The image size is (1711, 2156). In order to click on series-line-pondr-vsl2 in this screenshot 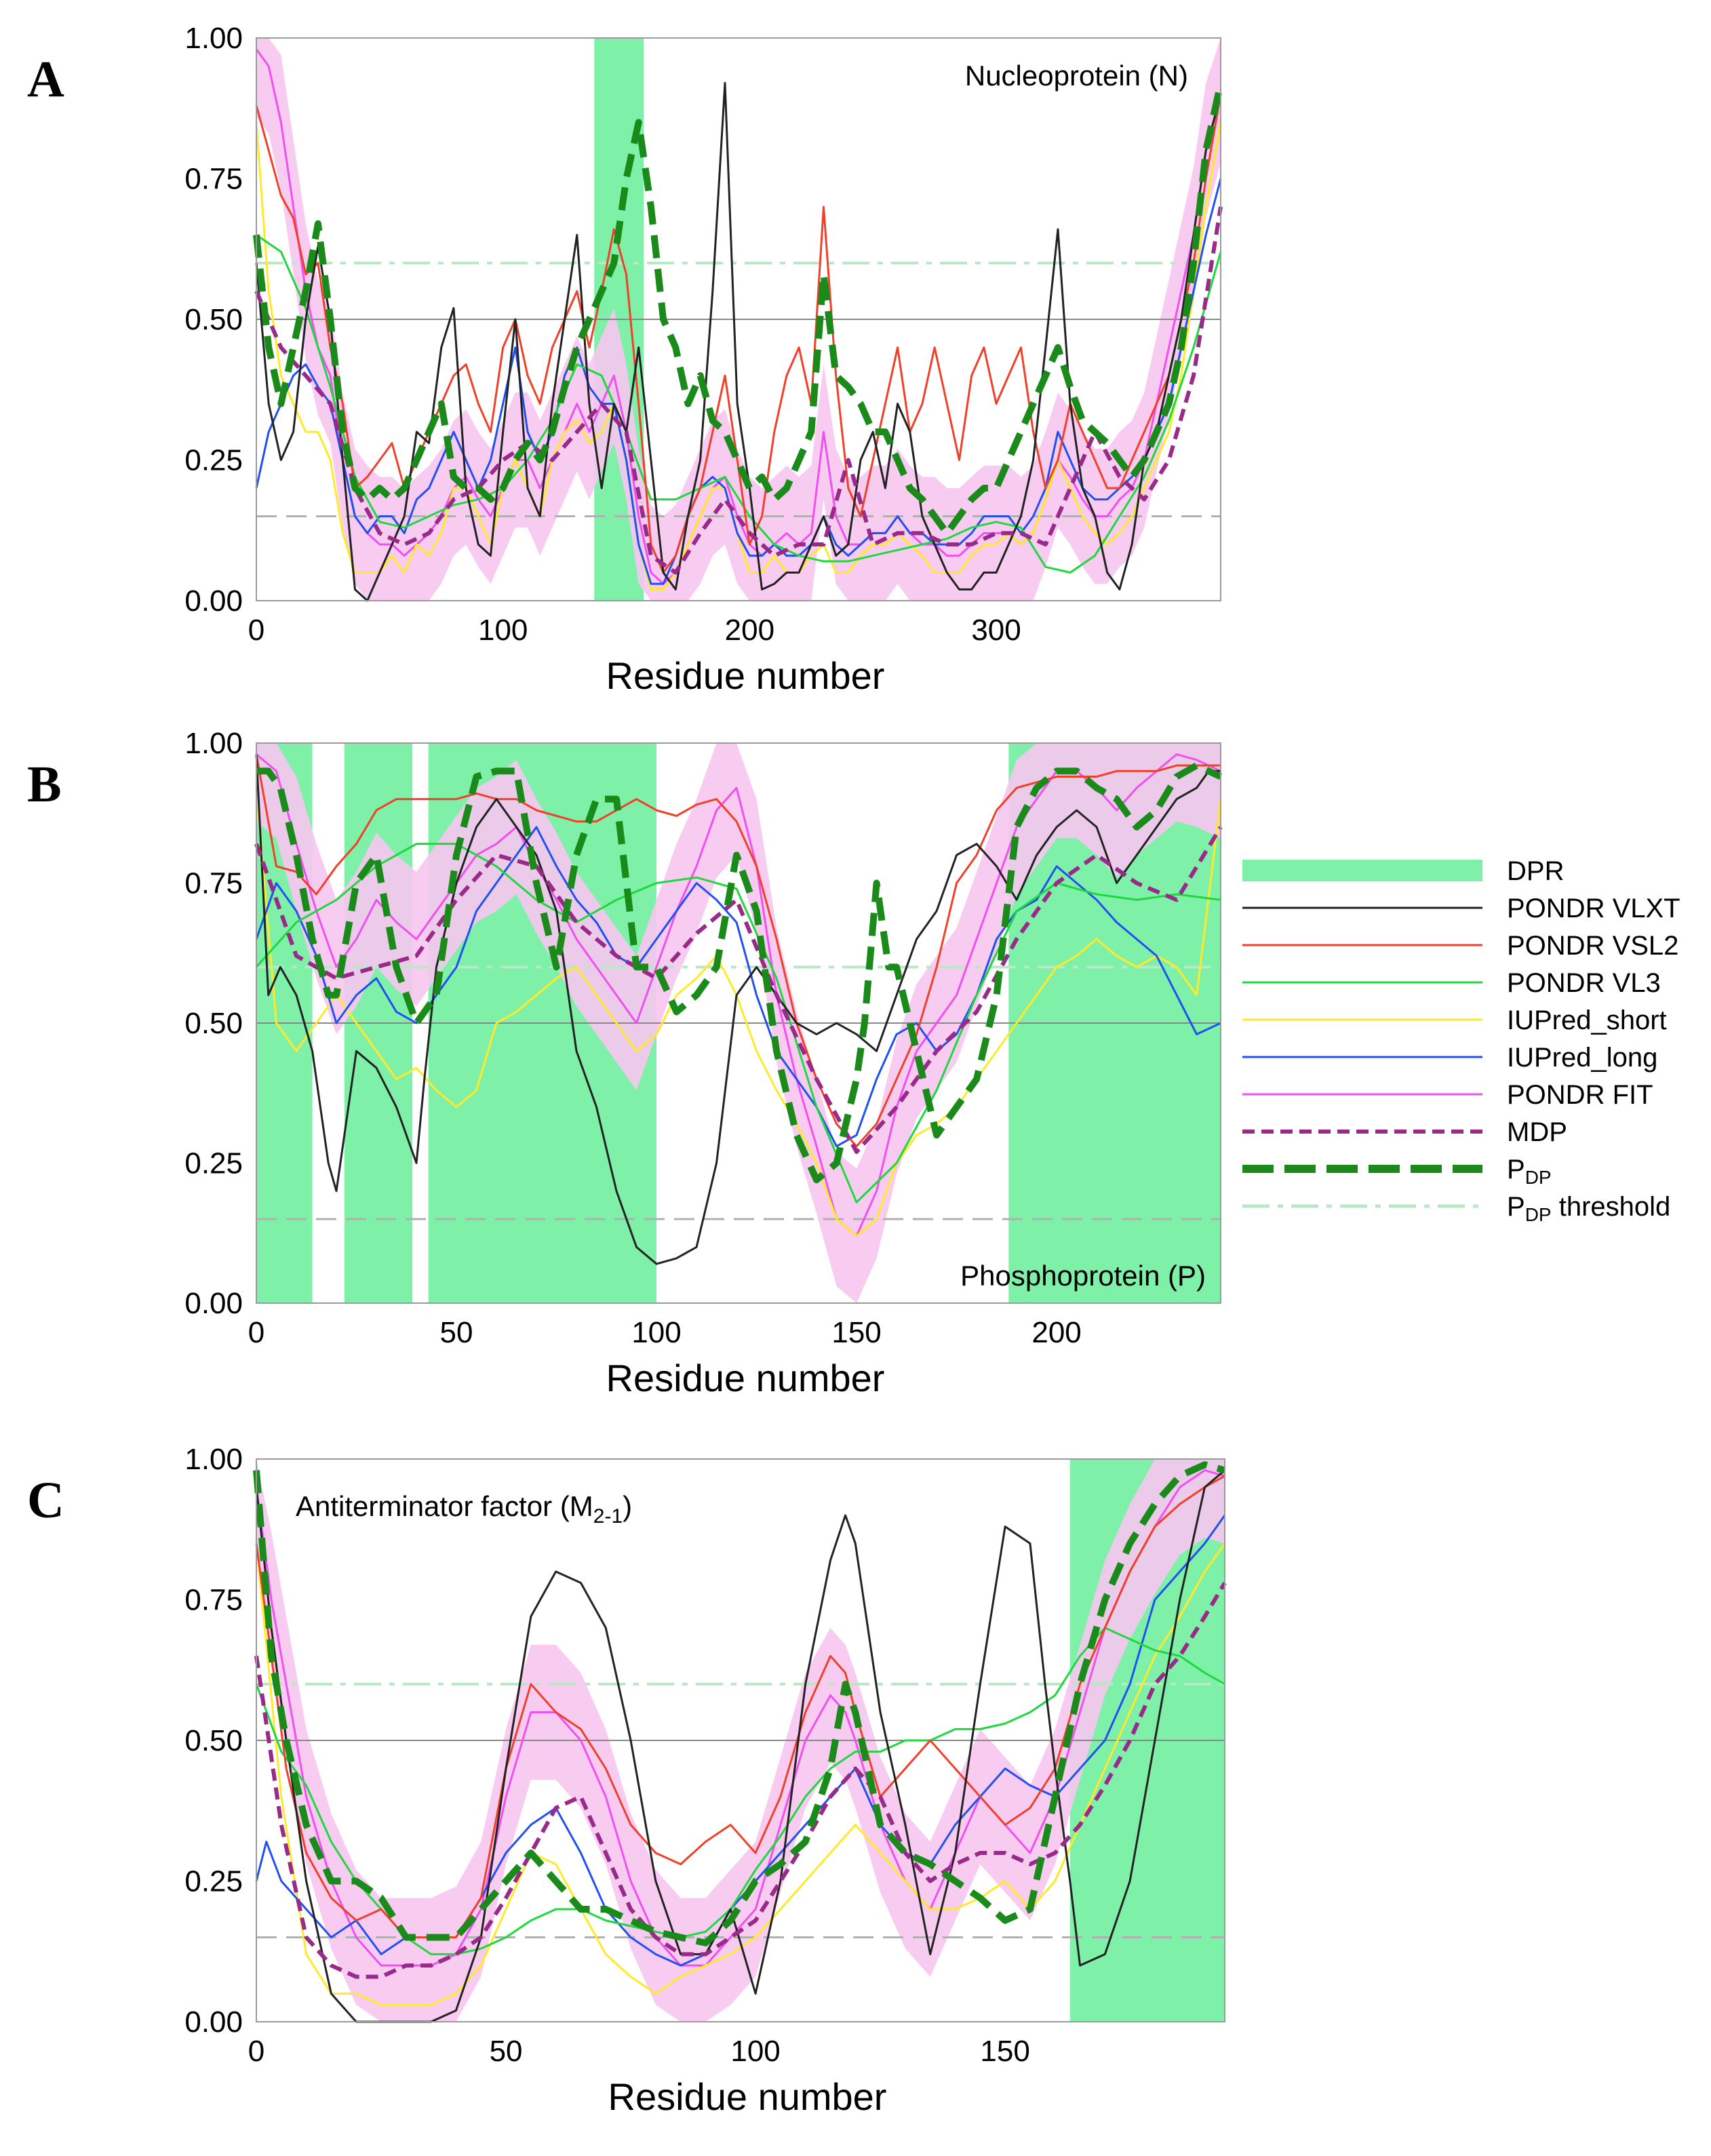, I will do `click(738, 951)`.